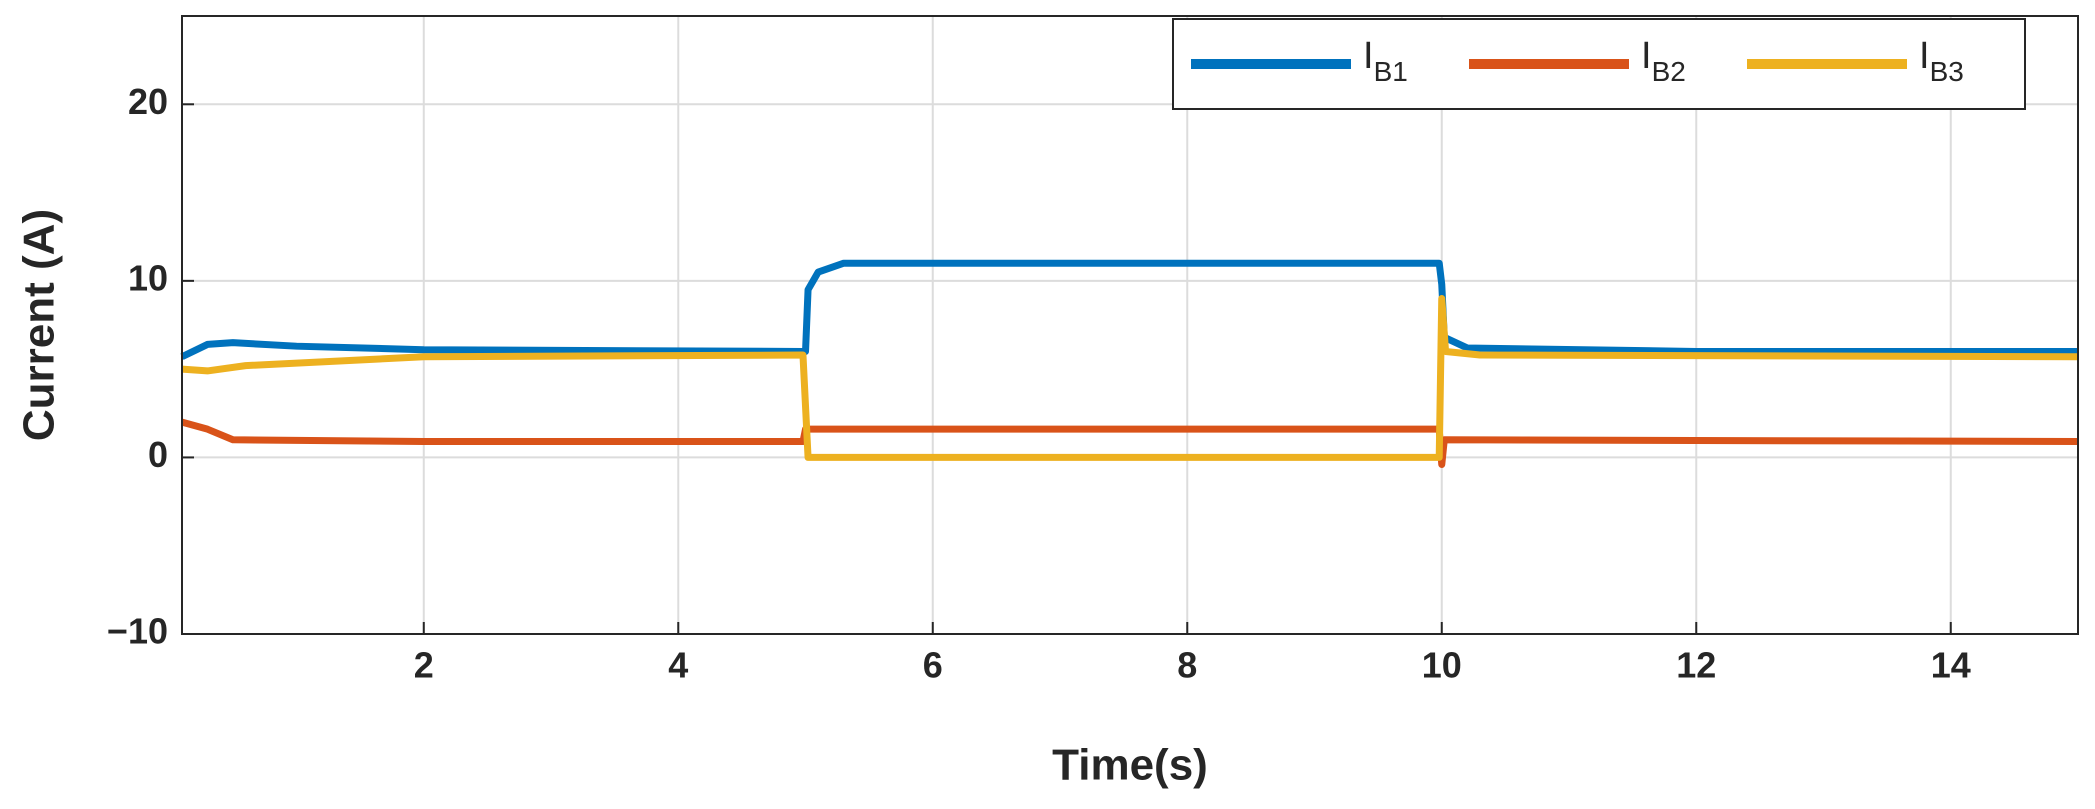 Image resolution: width=2095 pixels, height=809 pixels. What do you see at coordinates (39, 325) in the screenshot?
I see `y-axis-label: Current (A)` at bounding box center [39, 325].